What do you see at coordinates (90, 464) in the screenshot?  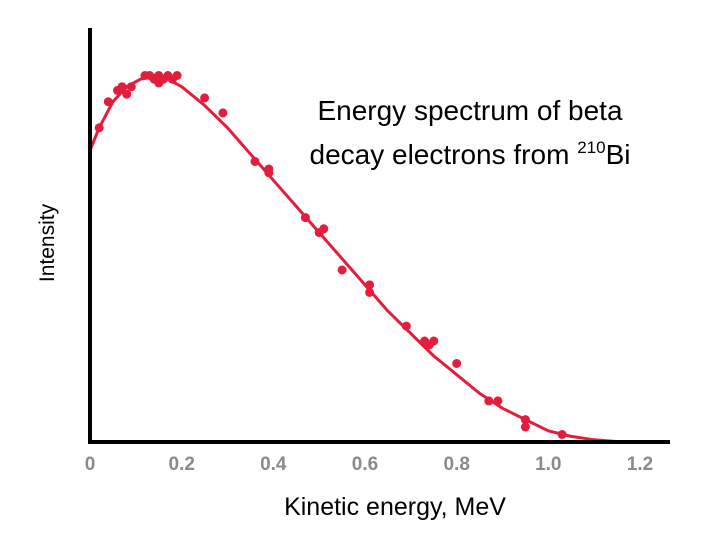 I see `x-tick-label: 0` at bounding box center [90, 464].